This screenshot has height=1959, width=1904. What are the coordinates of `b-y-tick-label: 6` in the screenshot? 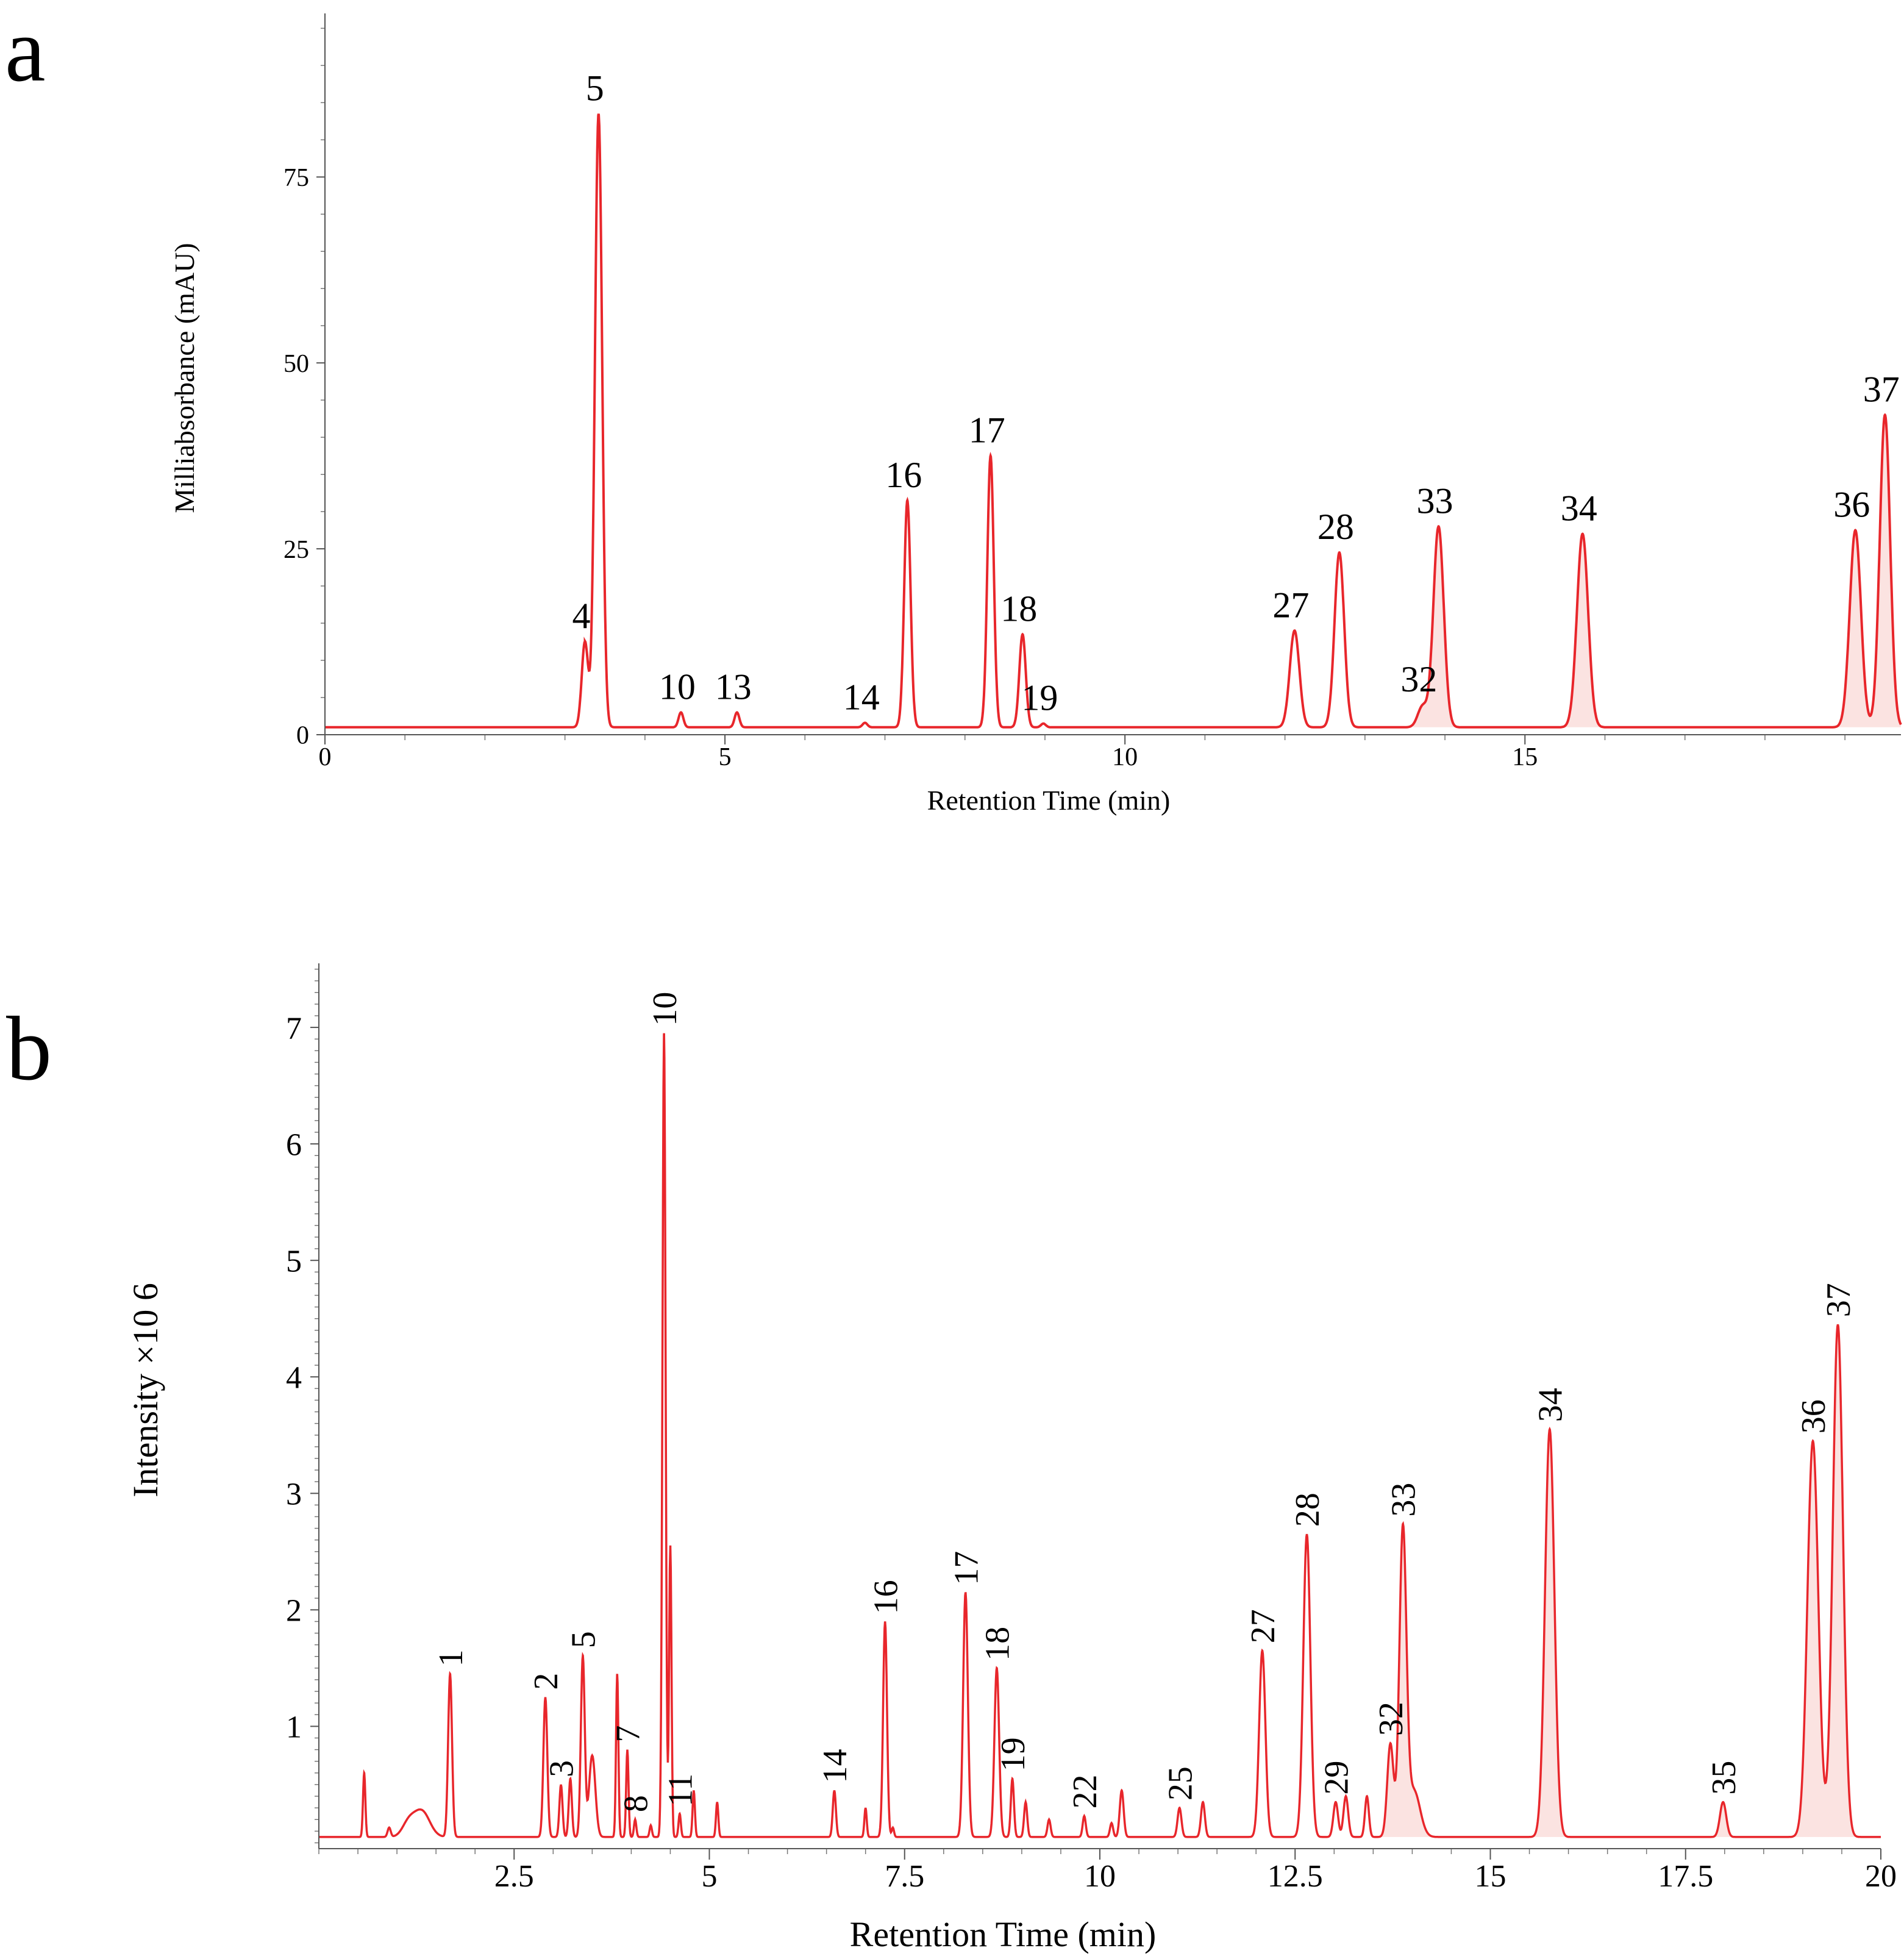 It's located at (294, 1144).